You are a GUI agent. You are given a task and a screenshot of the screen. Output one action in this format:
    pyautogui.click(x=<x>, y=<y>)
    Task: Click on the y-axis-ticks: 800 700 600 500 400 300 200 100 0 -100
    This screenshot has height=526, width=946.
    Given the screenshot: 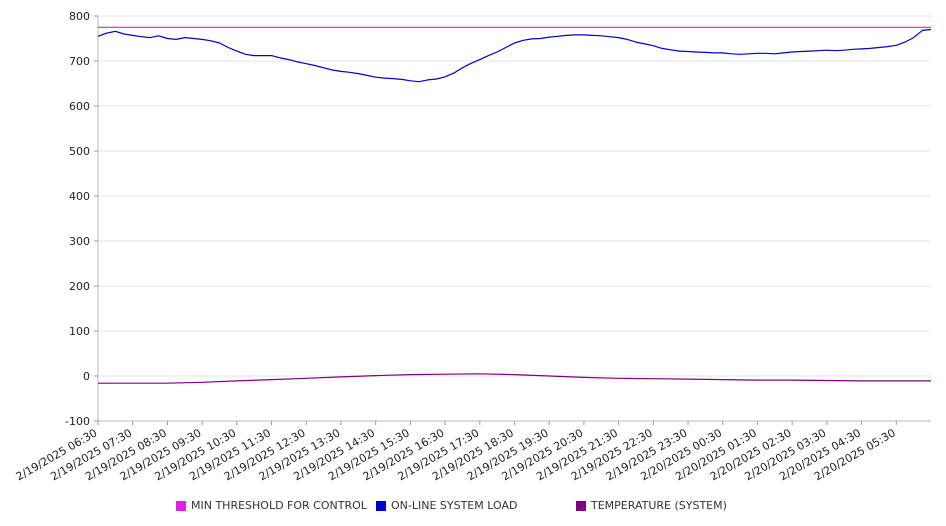 What is the action you would take?
    pyautogui.click(x=81, y=219)
    